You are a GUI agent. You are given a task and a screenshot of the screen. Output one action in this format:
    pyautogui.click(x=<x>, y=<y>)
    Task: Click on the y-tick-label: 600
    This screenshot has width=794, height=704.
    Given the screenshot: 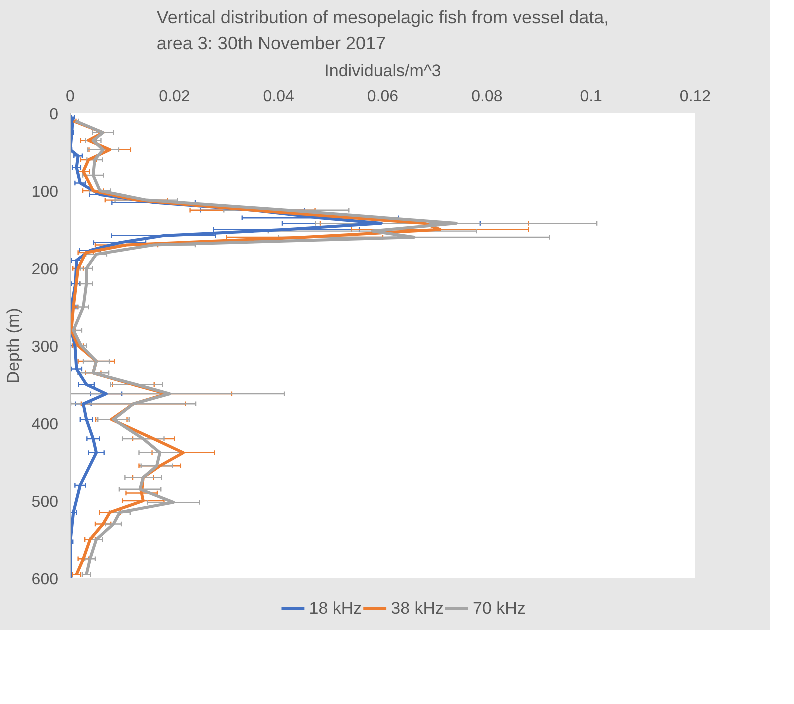 What is the action you would take?
    pyautogui.click(x=45, y=580)
    